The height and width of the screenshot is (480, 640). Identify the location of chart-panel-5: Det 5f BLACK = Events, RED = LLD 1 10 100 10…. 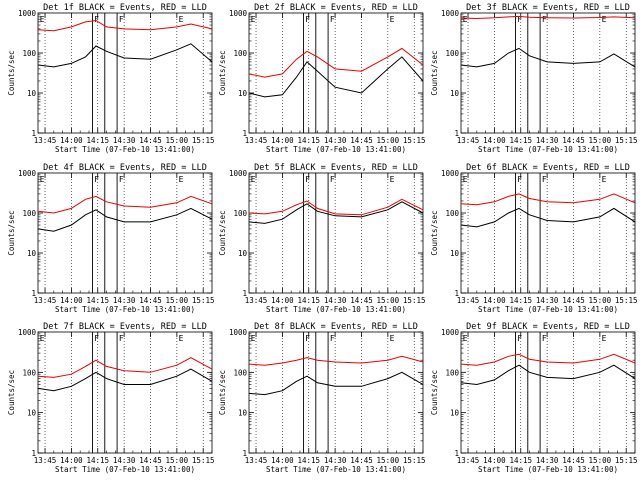
(322, 238).